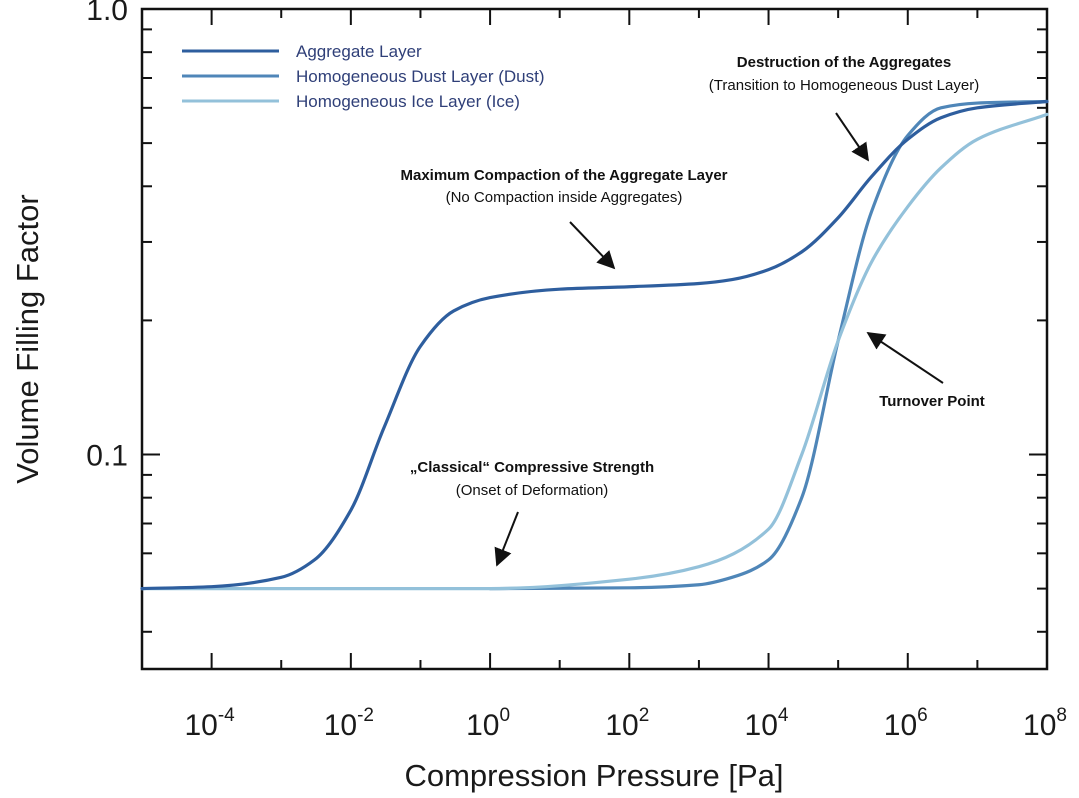 This screenshot has width=1079, height=798. Describe the element at coordinates (209, 723) in the screenshot. I see `x-tick-label: 10⁻⁴` at that location.